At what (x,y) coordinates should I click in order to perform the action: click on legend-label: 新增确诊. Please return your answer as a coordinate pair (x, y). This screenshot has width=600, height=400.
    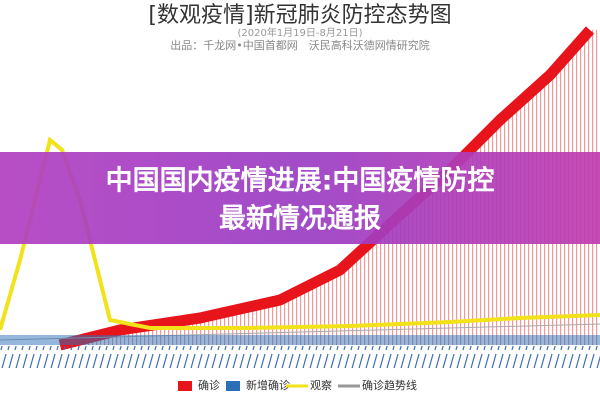
    Looking at the image, I should click on (268, 385).